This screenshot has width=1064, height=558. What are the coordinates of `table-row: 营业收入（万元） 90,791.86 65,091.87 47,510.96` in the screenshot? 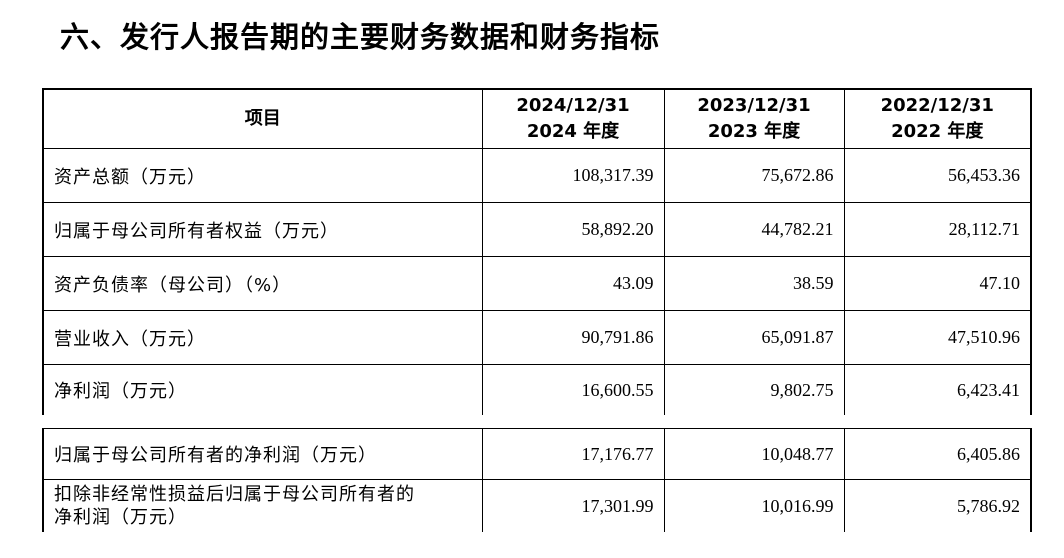 It's located at (537, 337).